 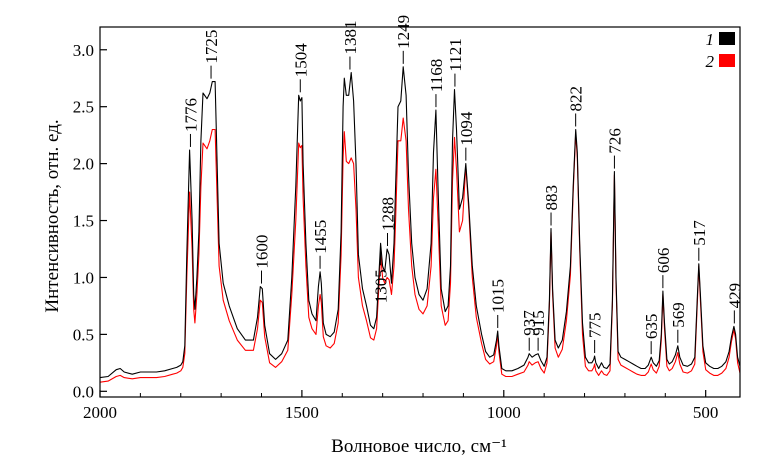 What do you see at coordinates (576, 99) in the screenshot?
I see `peak-label: 822` at bounding box center [576, 99].